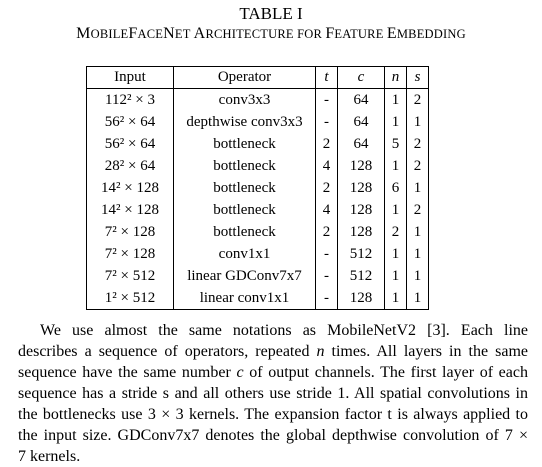 This screenshot has height=467, width=542. I want to click on italic-symbol: n, so click(320, 351).